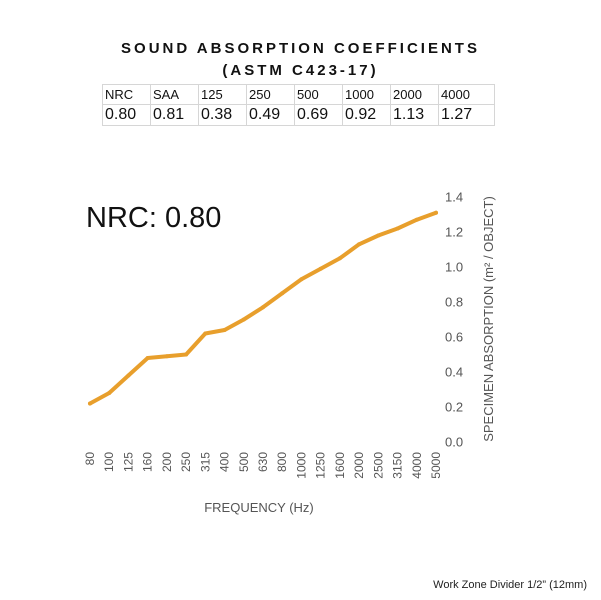 Image resolution: width=601 pixels, height=600 pixels. Describe the element at coordinates (466, 94) in the screenshot. I see `header-cell-4000: 4000` at that location.